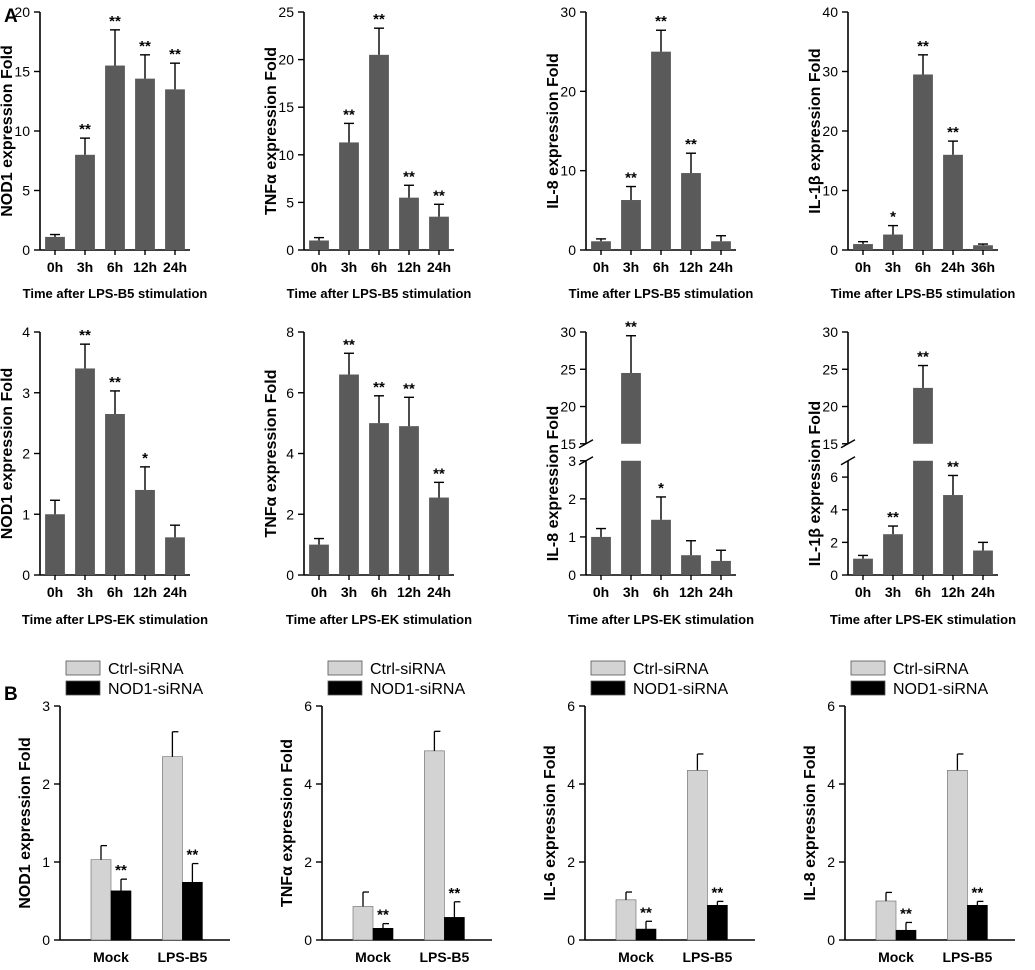 The height and width of the screenshot is (970, 1035). What do you see at coordinates (830, 12) in the screenshot?
I see `y-tick-label: 40` at bounding box center [830, 12].